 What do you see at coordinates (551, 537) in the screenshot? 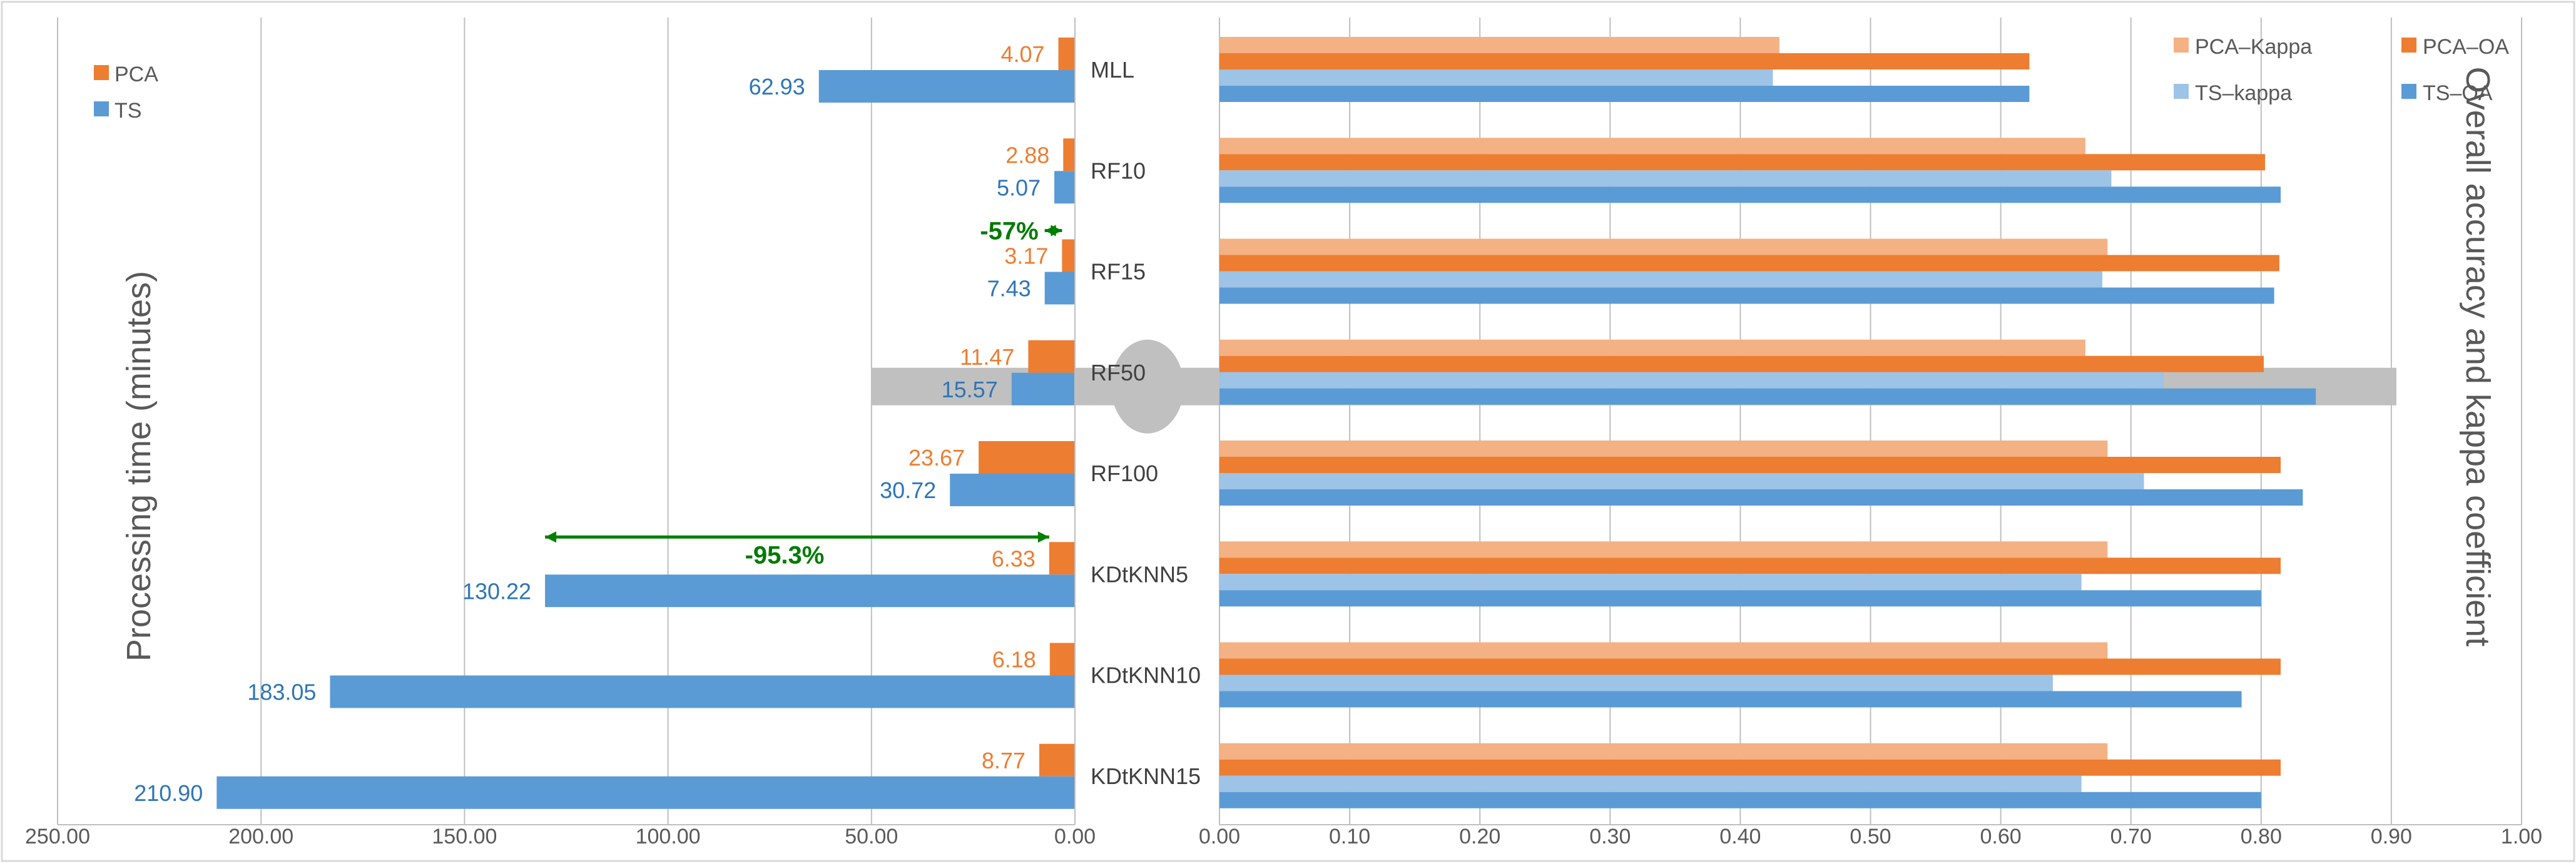
I see `annotation-arrow-2-head-left` at bounding box center [551, 537].